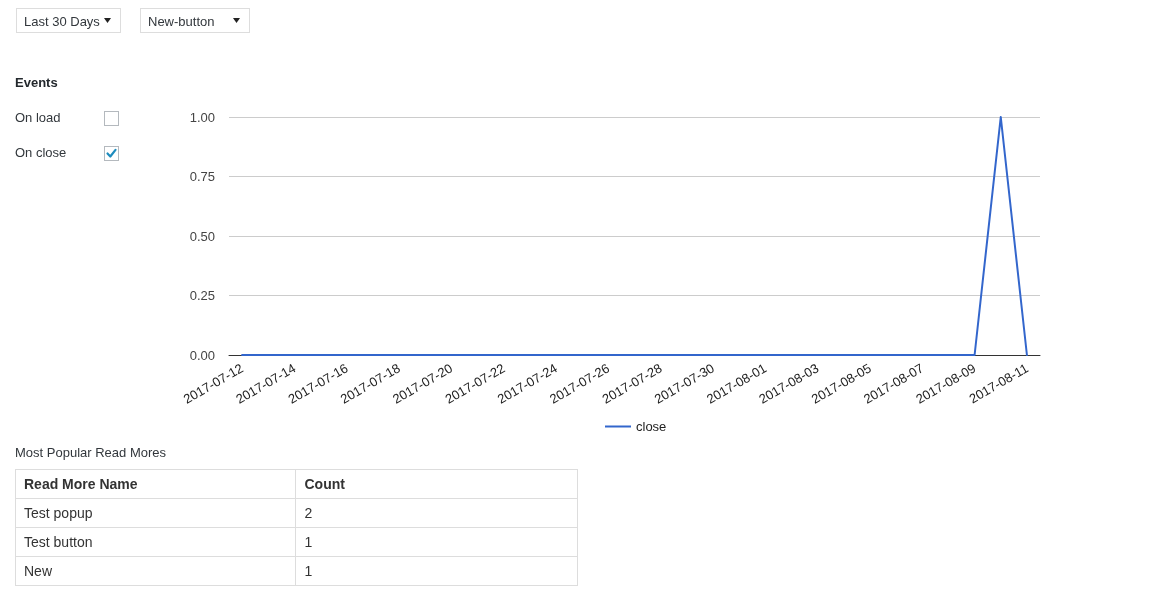 The image size is (1154, 594). What do you see at coordinates (155, 484) in the screenshot?
I see `text: Read More Name` at bounding box center [155, 484].